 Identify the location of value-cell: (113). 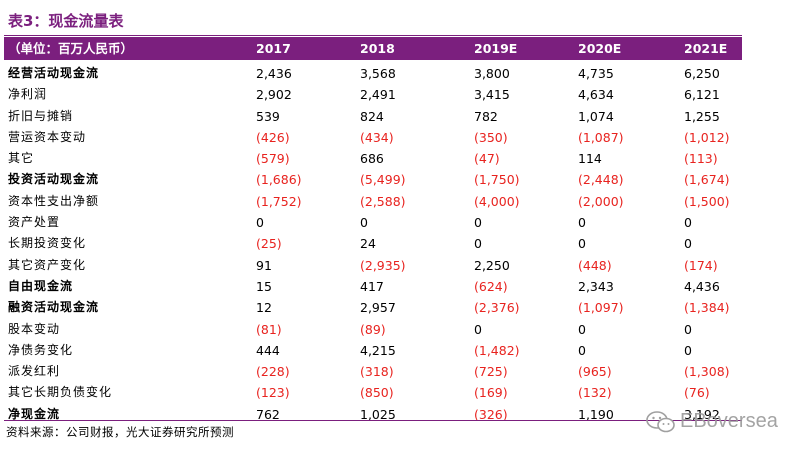
(701, 159).